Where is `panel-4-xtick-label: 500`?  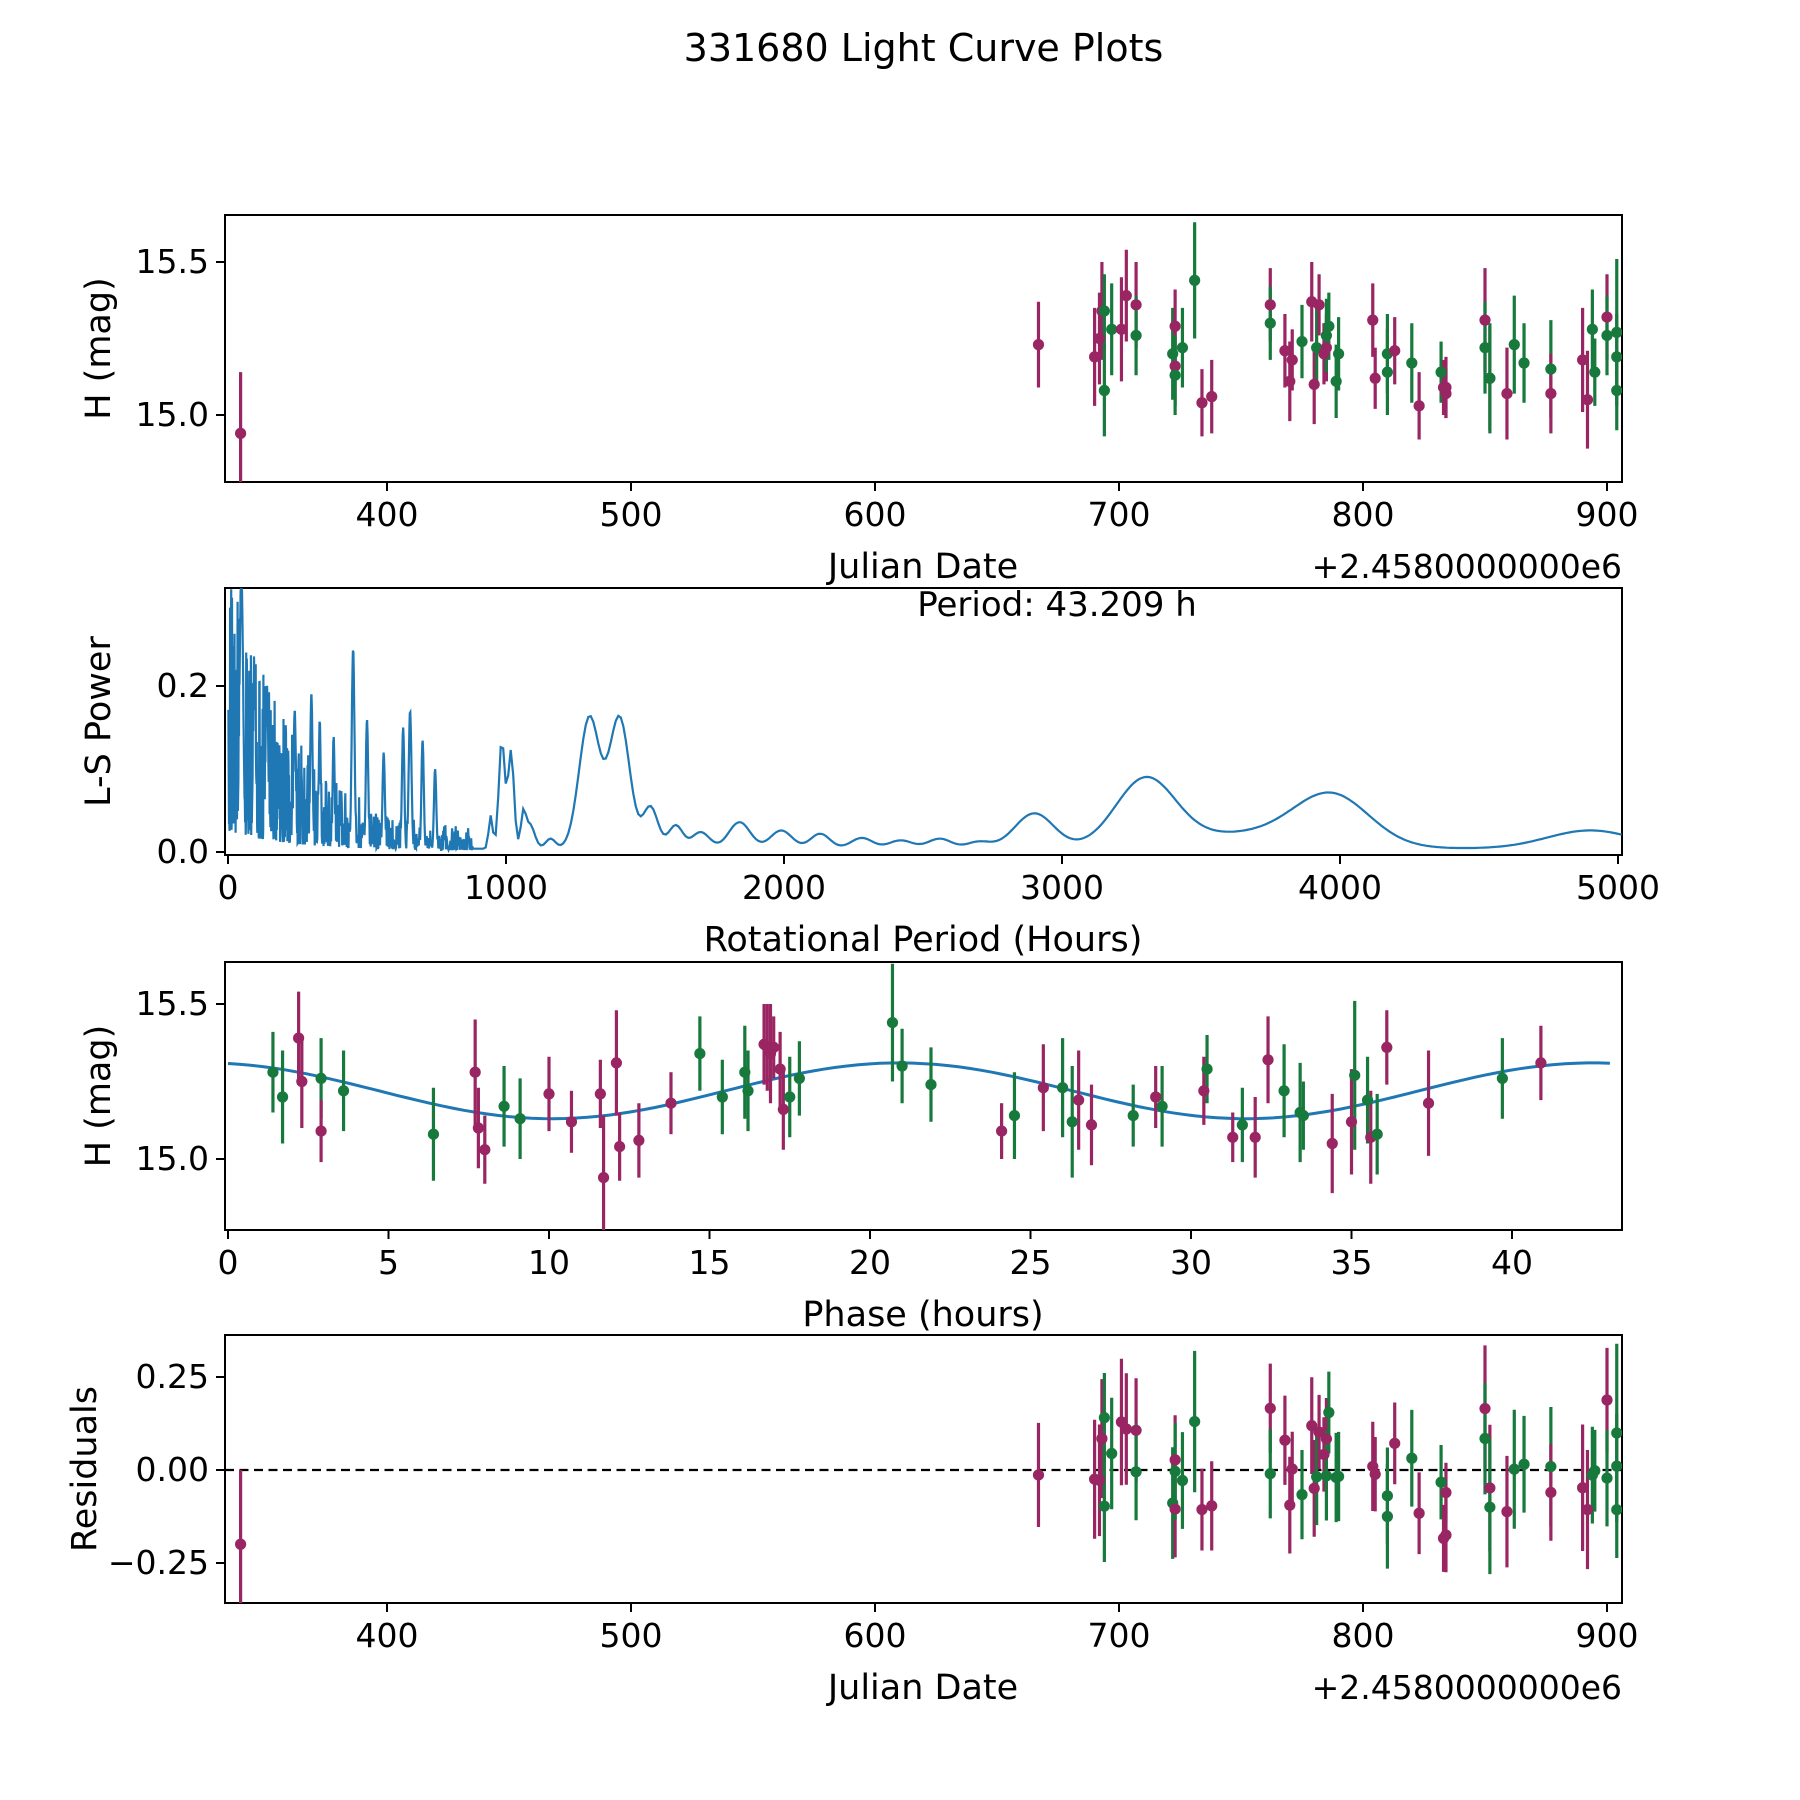 panel-4-xtick-label: 500 is located at coordinates (631, 1635).